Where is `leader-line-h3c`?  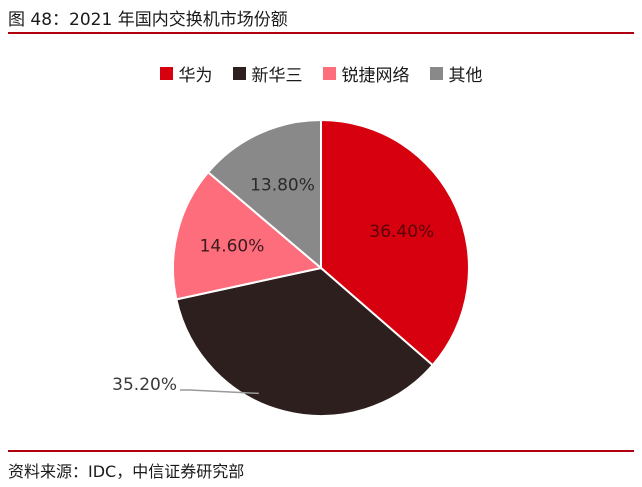 leader-line-h3c is located at coordinates (219, 392).